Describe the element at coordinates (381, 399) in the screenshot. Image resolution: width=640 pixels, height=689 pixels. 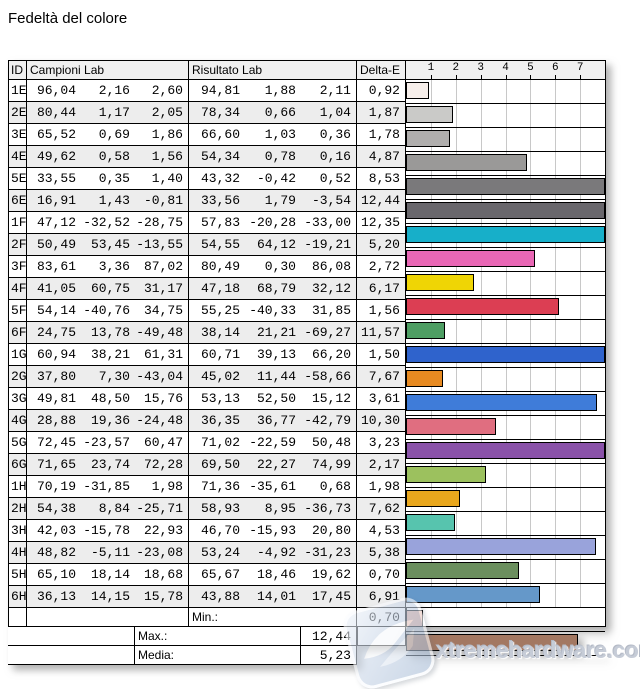
I see `delta-e-value: 3,61` at that location.